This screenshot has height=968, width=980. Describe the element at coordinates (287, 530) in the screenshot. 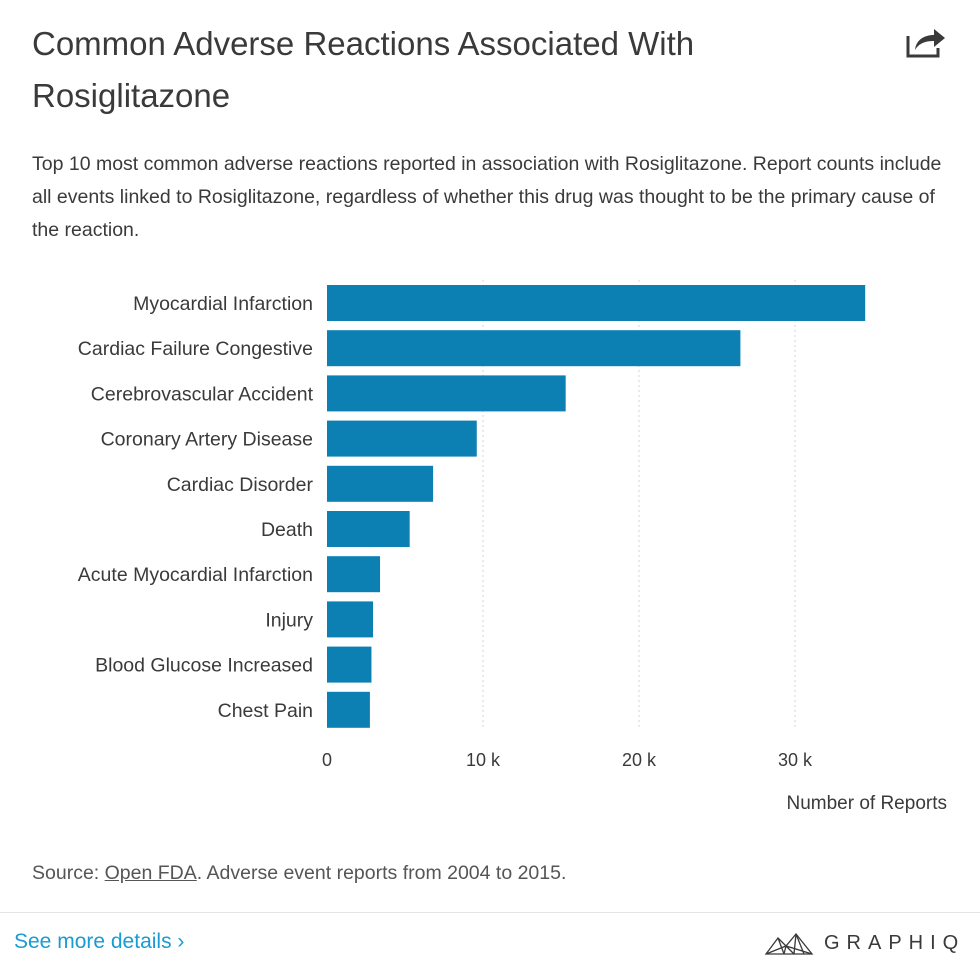

I see `category-label: Death` at that location.